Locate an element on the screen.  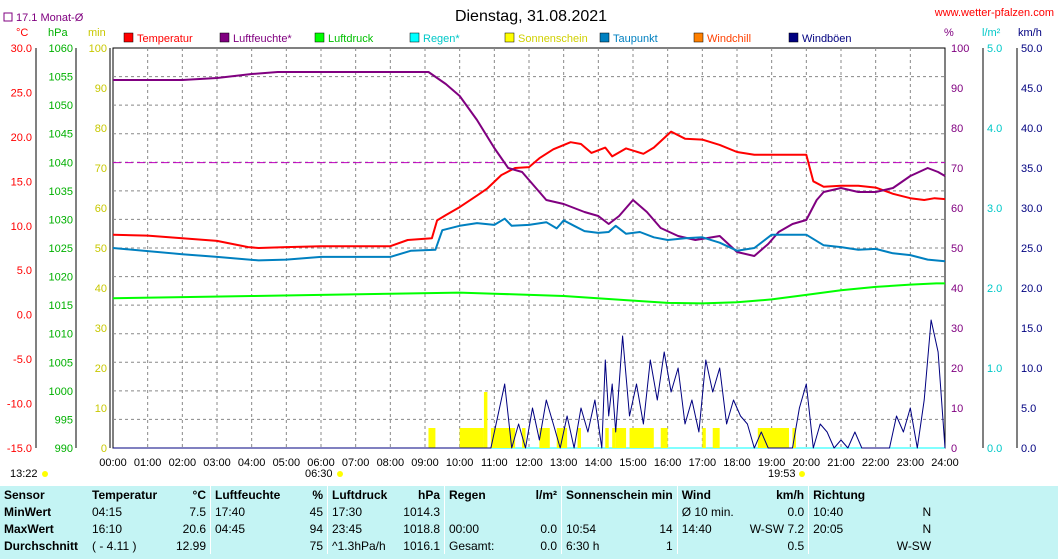
percent-tick-label: 100 is located at coordinates (960, 49).